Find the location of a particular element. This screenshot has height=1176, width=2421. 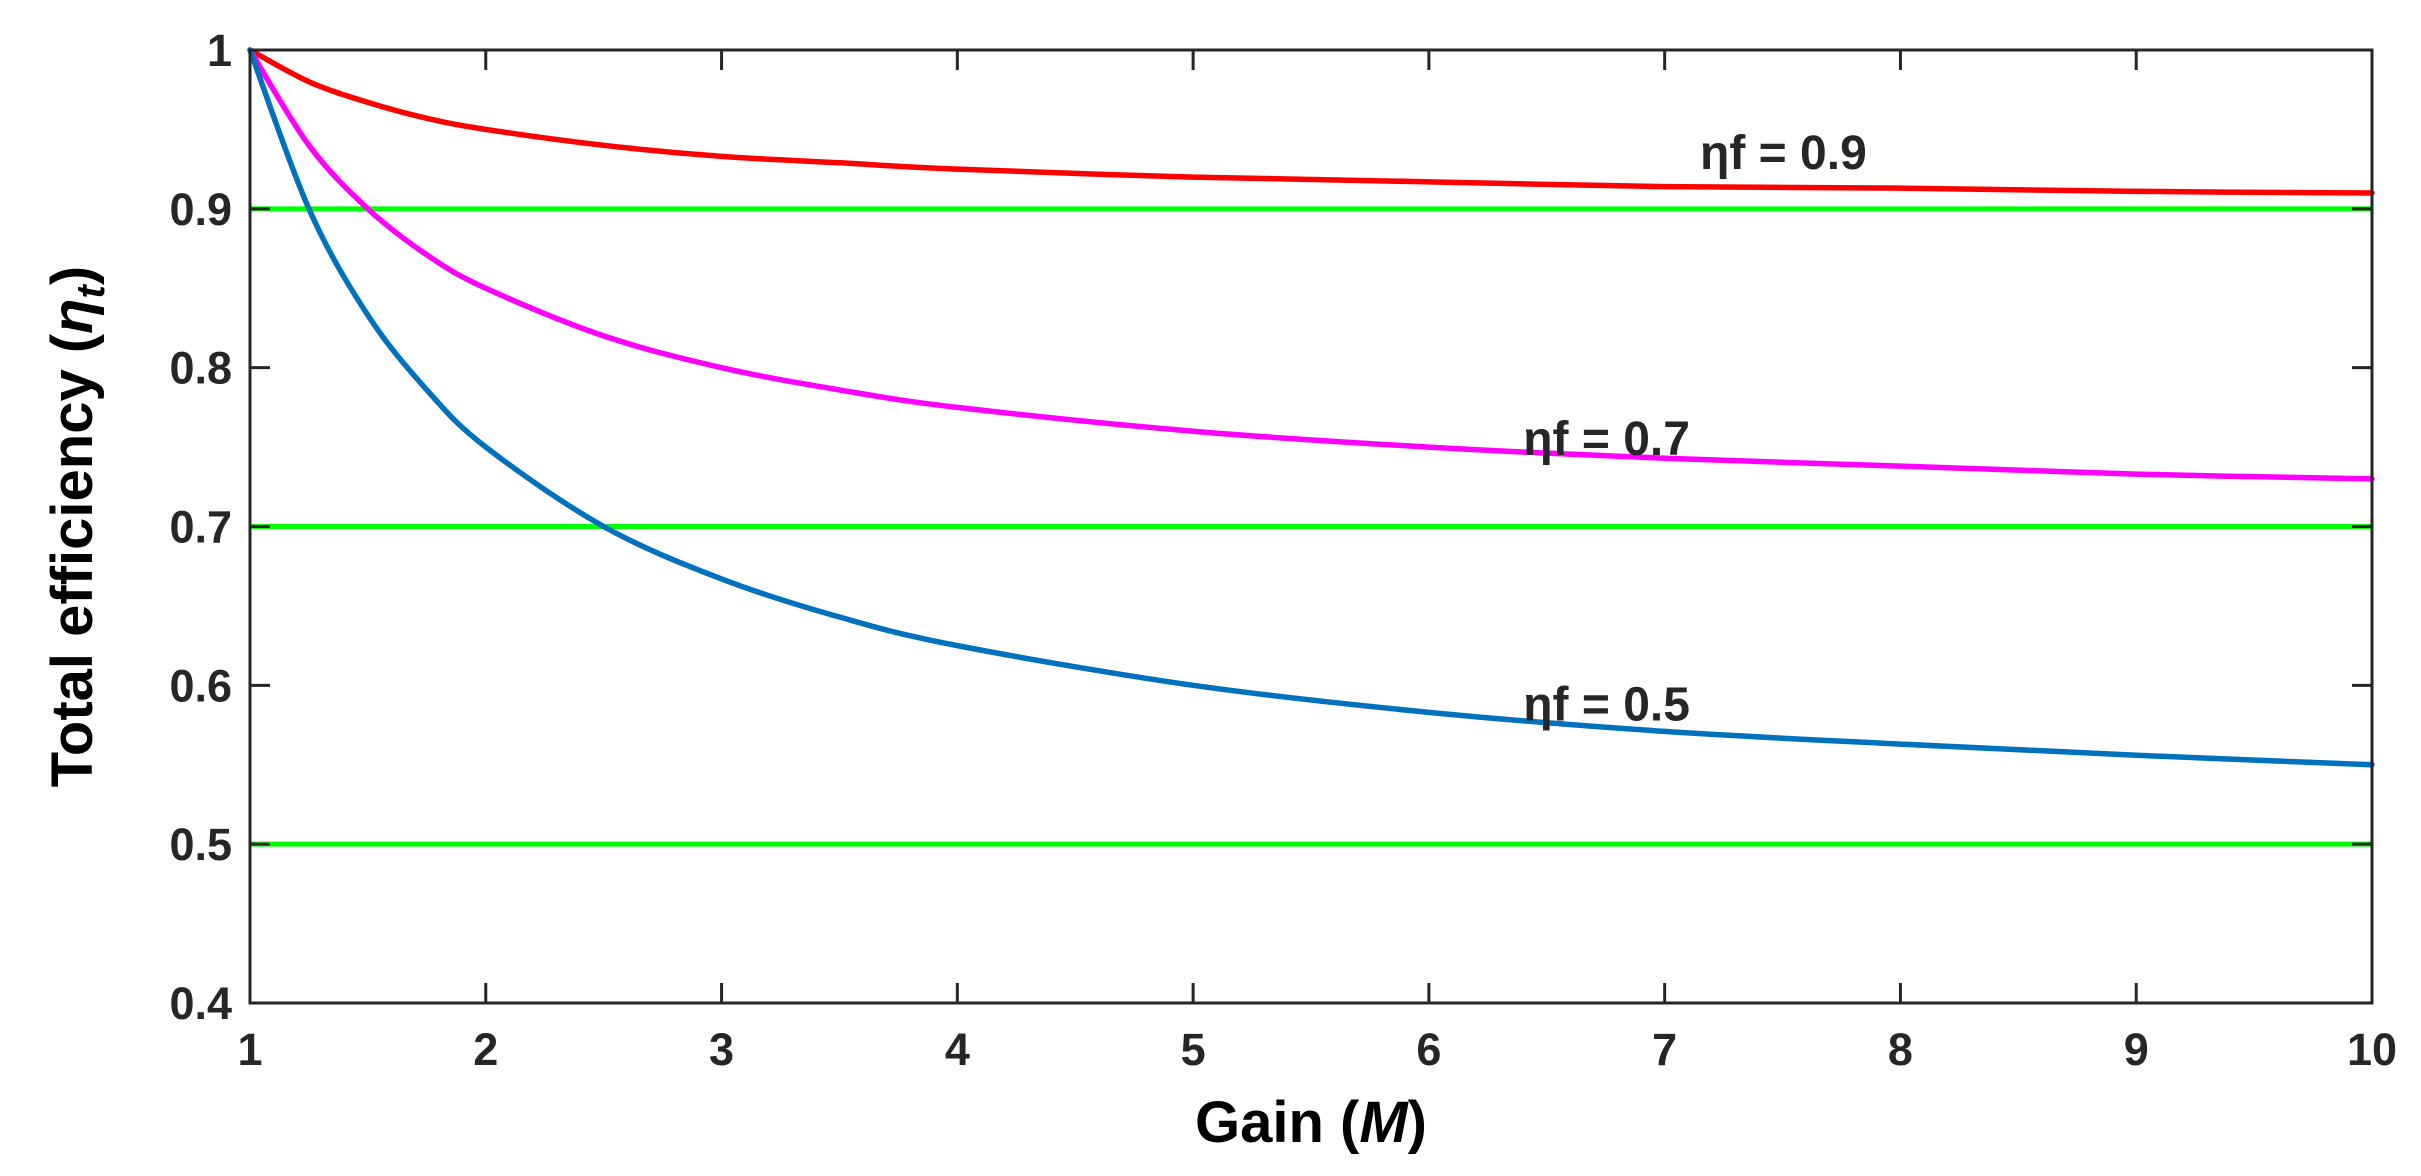

series-annotation: ηf = 0.7 is located at coordinates (1606, 439).